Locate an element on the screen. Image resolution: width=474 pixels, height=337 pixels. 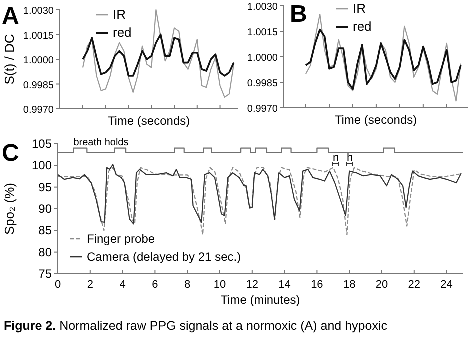
chart-title: A is located at coordinates (11, 16).